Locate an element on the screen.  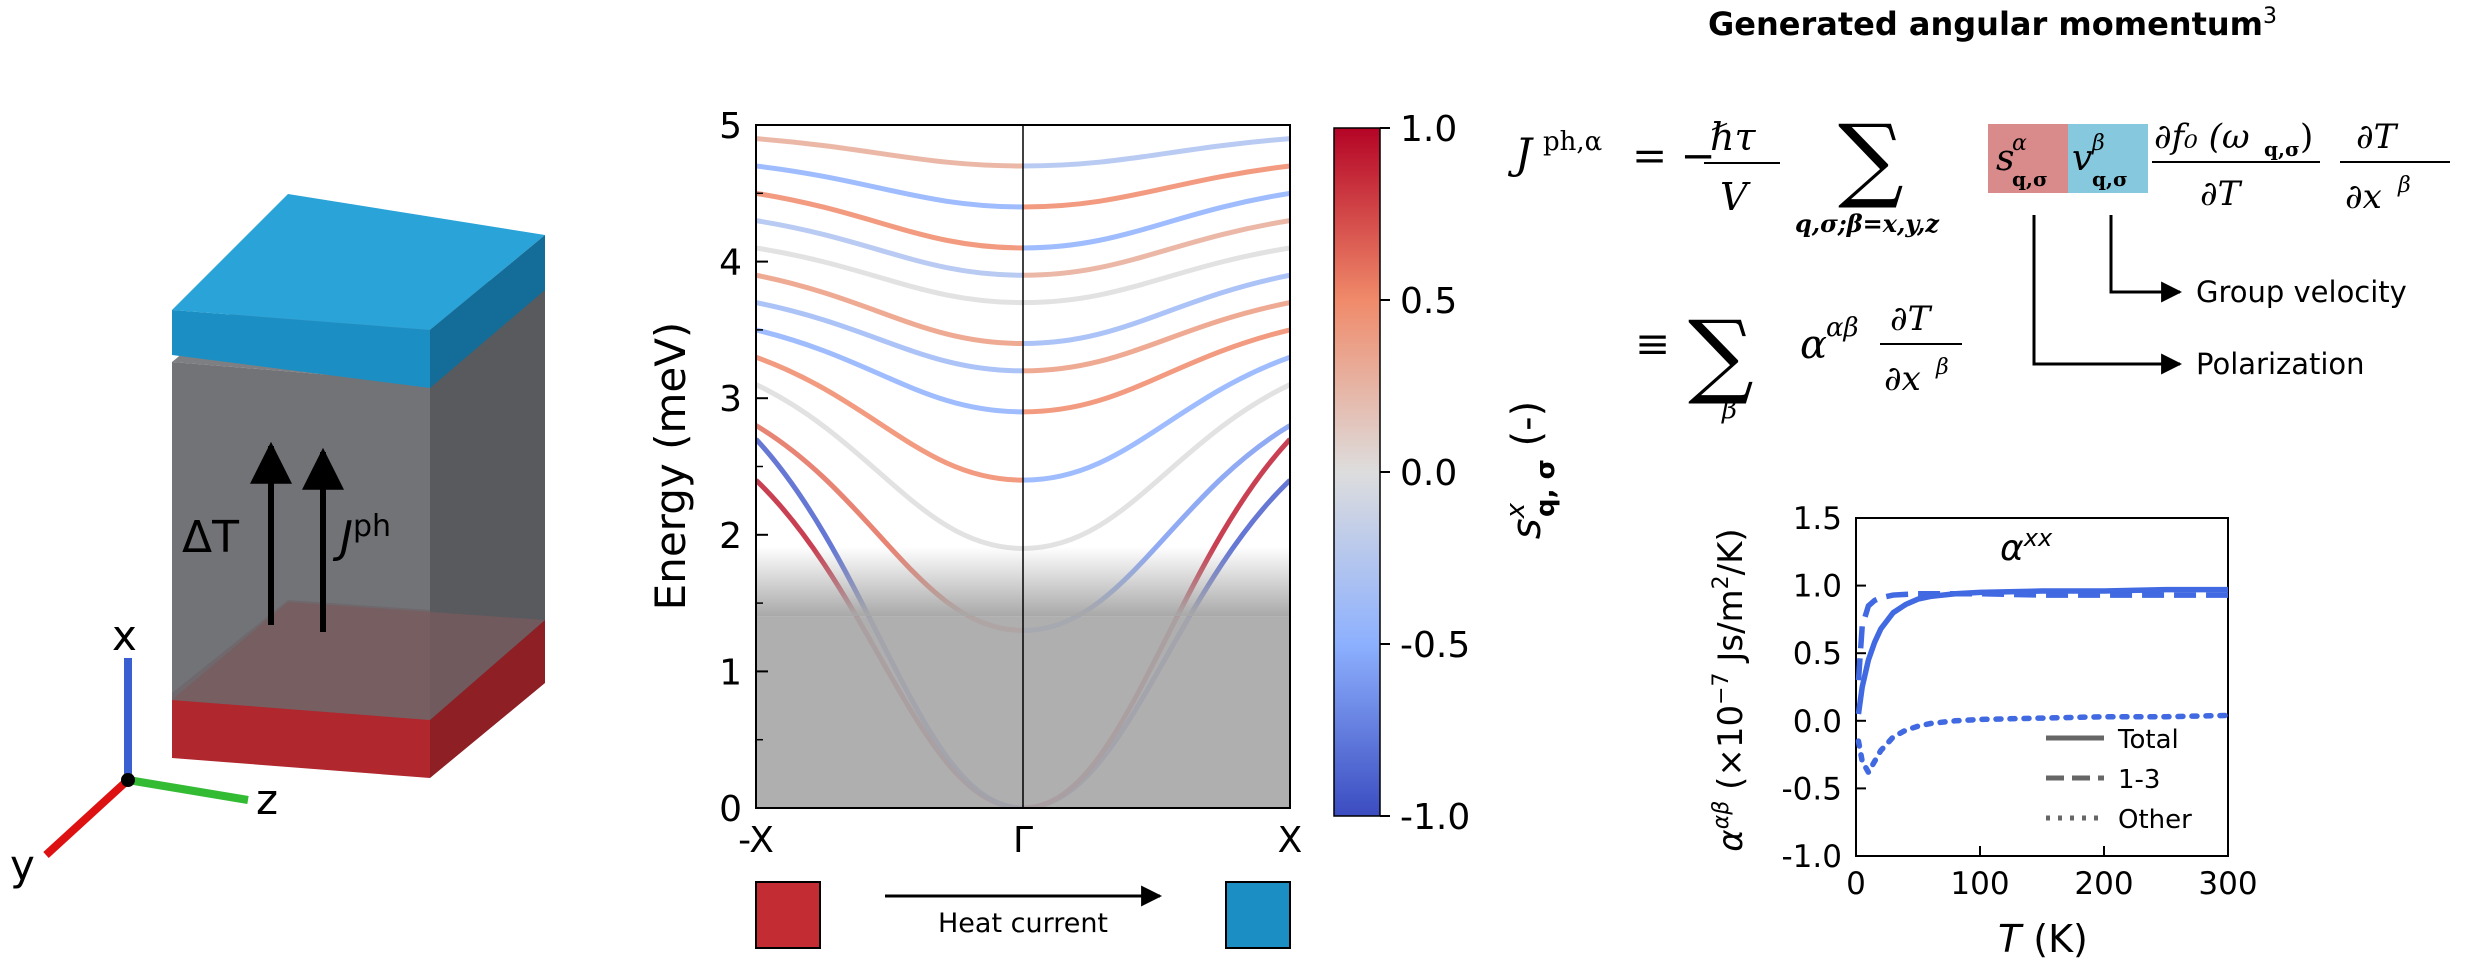
svg-text: s is located at coordinates (2005, 158).